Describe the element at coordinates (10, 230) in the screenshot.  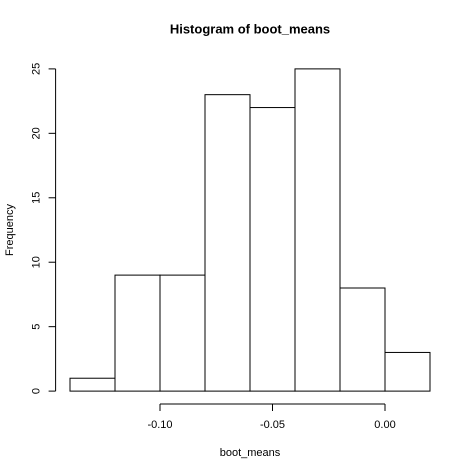
I see `y-axis-label: Frequency` at that location.